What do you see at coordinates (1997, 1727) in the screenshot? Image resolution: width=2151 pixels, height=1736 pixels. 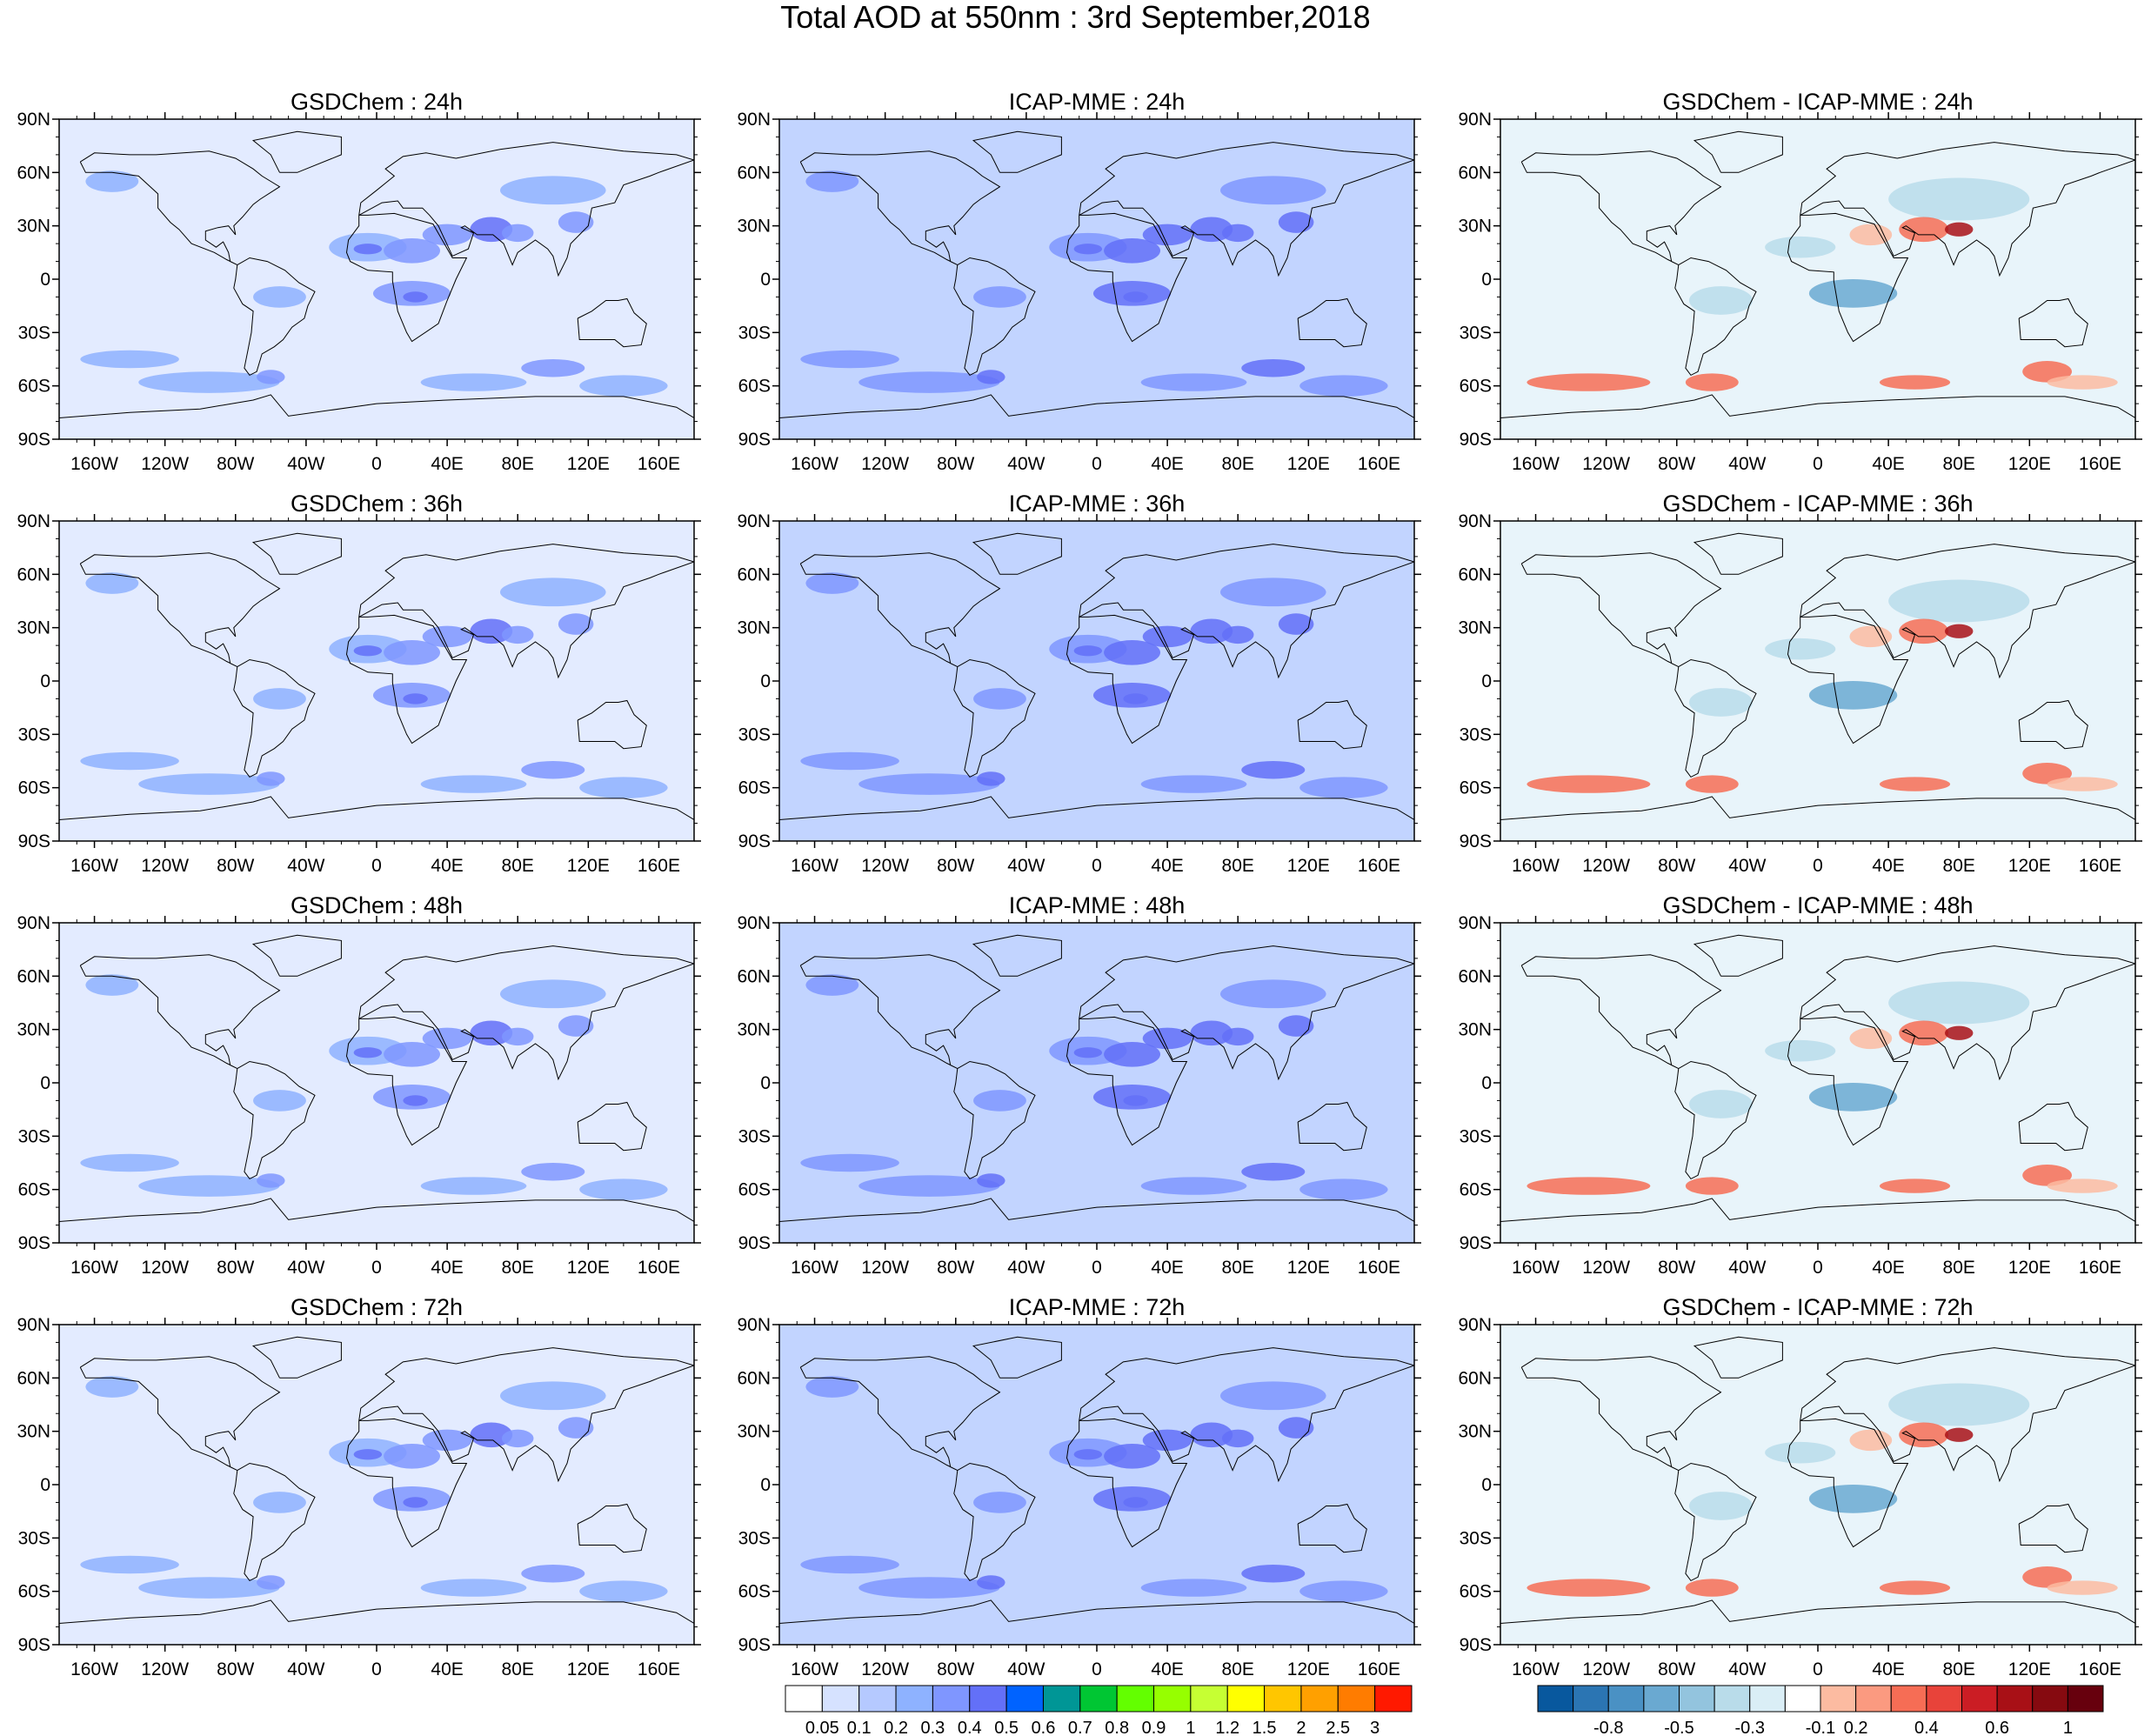 I see `colorbar-label: 0.6` at bounding box center [1997, 1727].